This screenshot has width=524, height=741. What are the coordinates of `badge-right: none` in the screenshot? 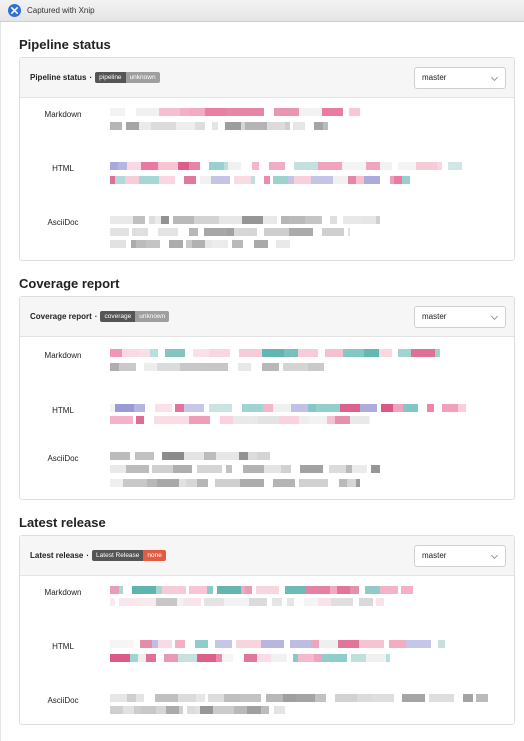 It's located at (154, 555).